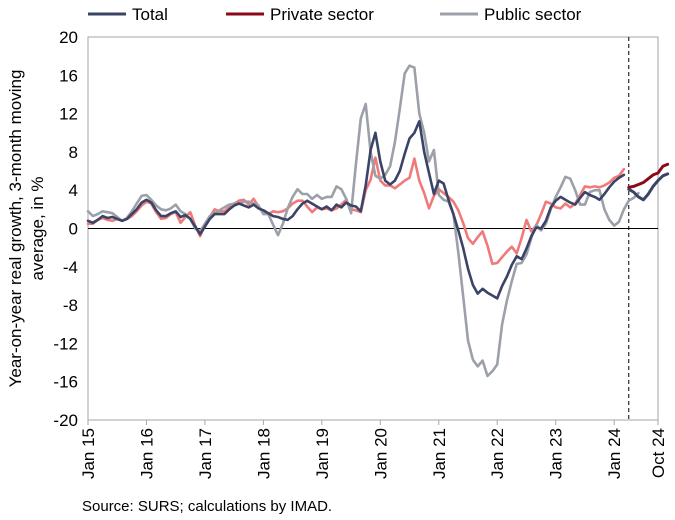 This screenshot has height=520, width=675. I want to click on legend-label-private_highlight: Private sector, so click(322, 14).